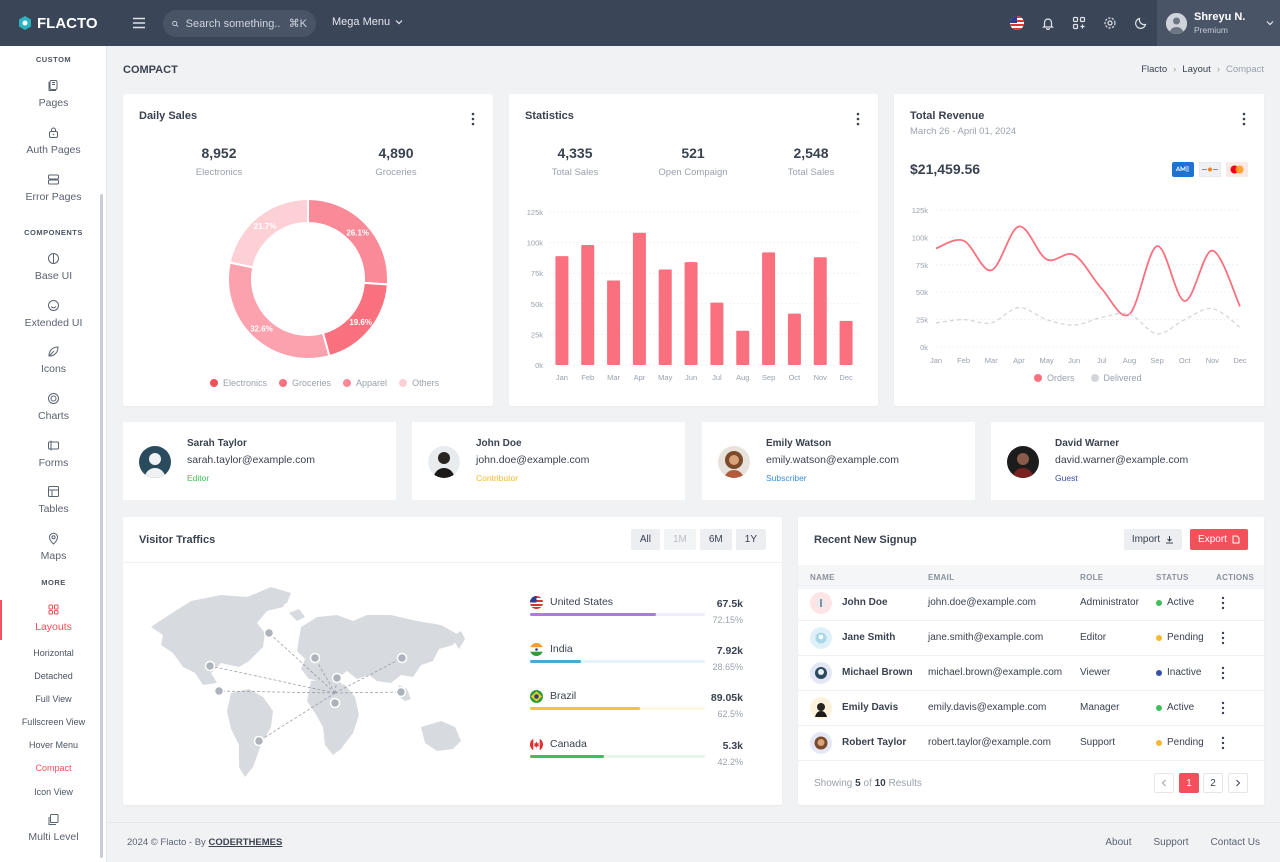 This screenshot has height=862, width=1280. Describe the element at coordinates (53, 792) in the screenshot. I see `sidebar-sub-icon-view: Icon View` at that location.